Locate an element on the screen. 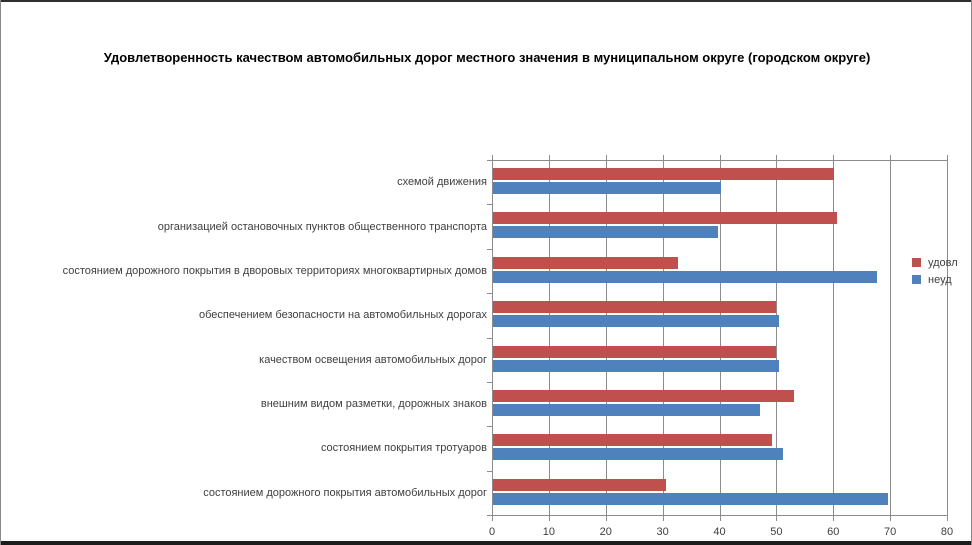 The image size is (972, 545). x-axis-tick-label: 40 is located at coordinates (719, 532).